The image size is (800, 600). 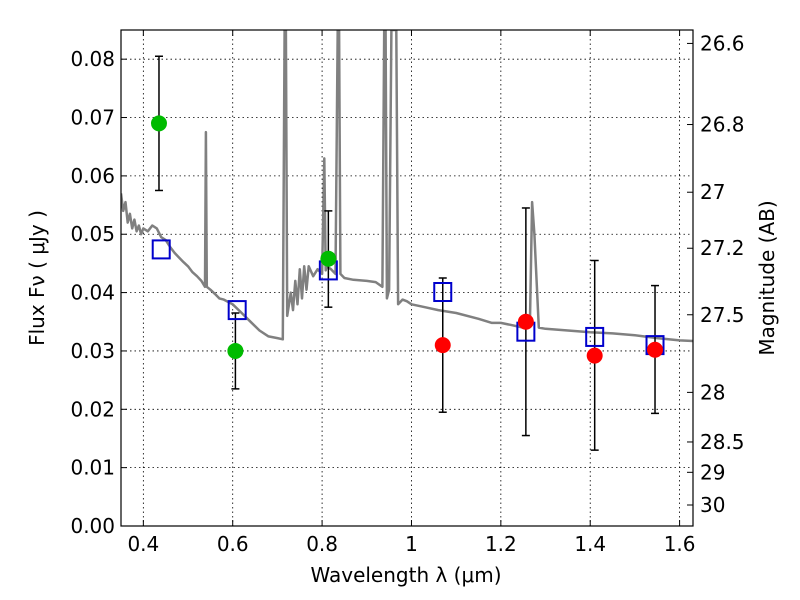 I want to click on right-tick-label: 27, so click(x=712, y=192).